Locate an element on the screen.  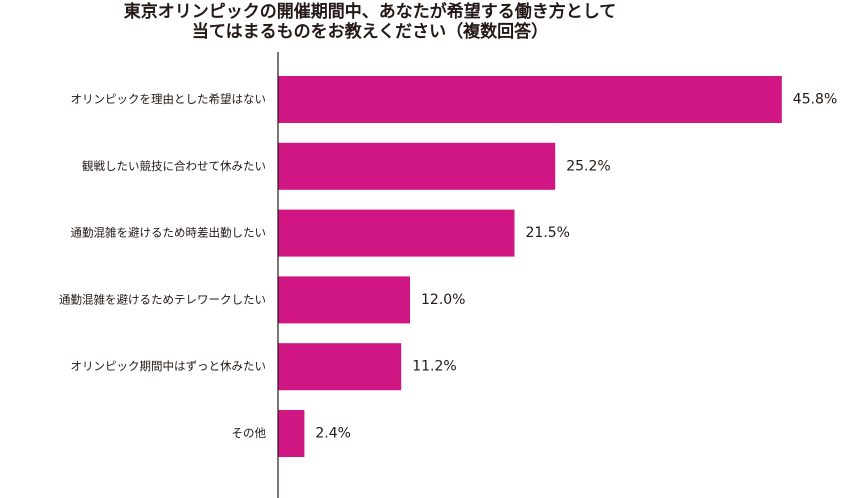
category-label: 観戦したい競技に合わせて休みたい is located at coordinates (174, 166).